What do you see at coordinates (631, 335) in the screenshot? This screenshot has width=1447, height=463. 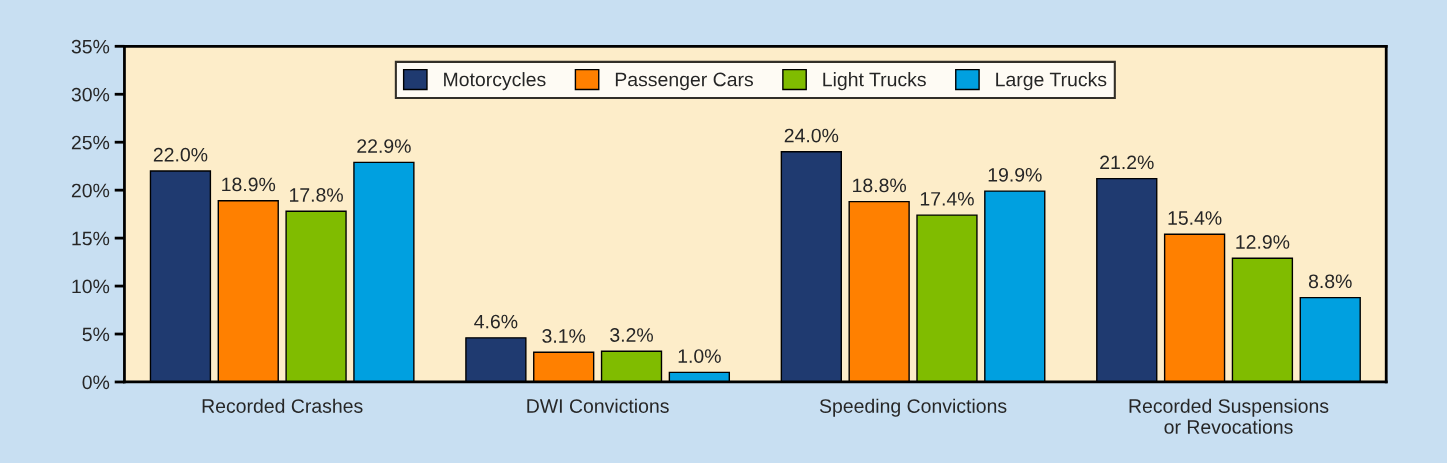 I see `text: 3.2%` at bounding box center [631, 335].